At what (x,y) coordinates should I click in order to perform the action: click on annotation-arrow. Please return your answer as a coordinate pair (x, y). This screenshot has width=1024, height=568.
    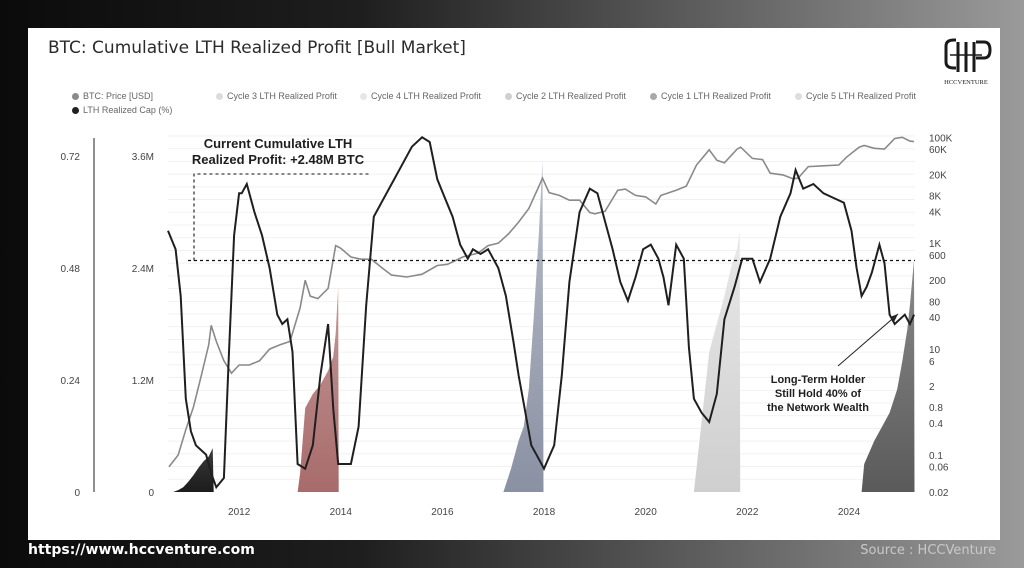
    Looking at the image, I should click on (868, 340).